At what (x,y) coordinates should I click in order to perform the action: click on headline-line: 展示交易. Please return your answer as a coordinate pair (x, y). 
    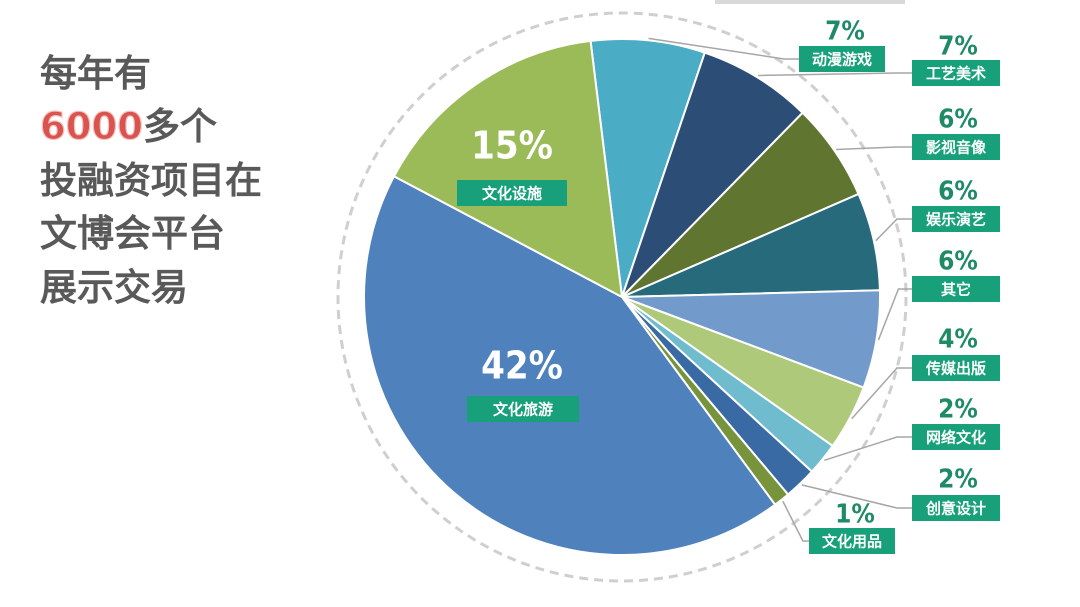
    Looking at the image, I should click on (114, 287).